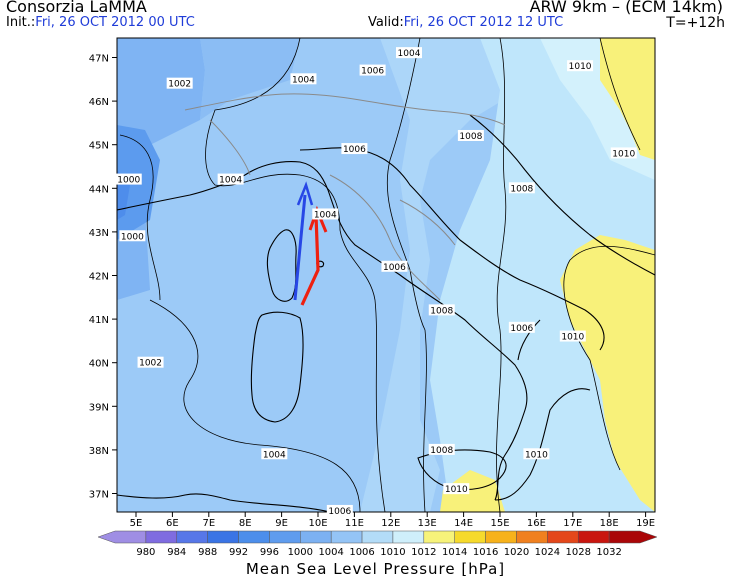 The width and height of the screenshot is (751, 580). Describe the element at coordinates (608, 552) in the screenshot. I see `legend-value: 1032` at that location.